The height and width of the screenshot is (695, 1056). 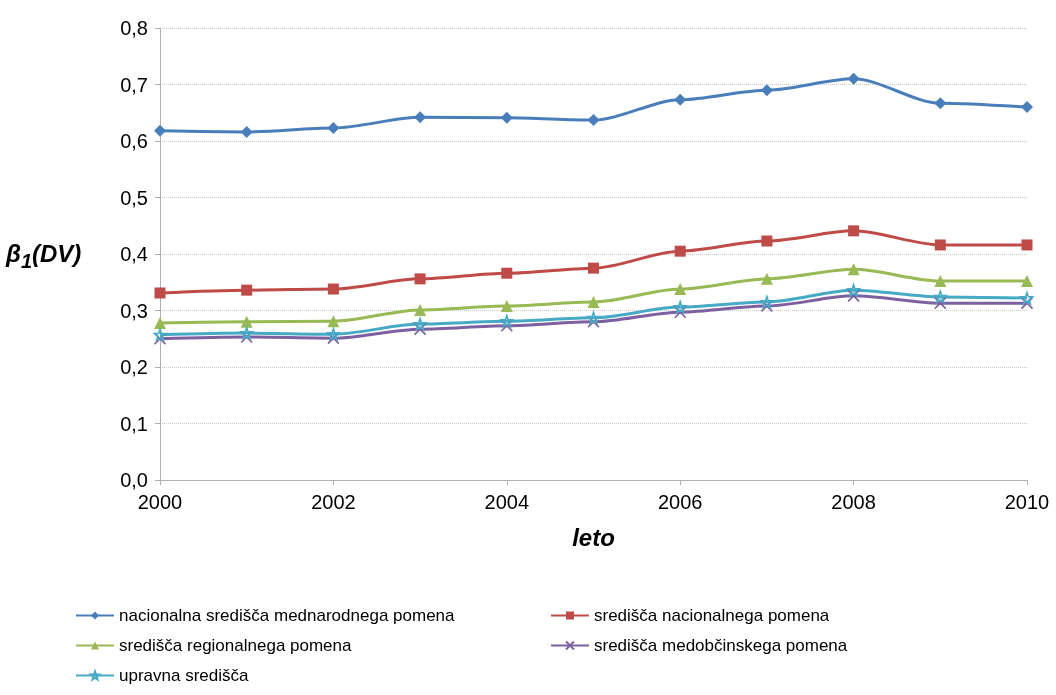 I want to click on y-tick-label: 0,3, so click(x=134, y=310).